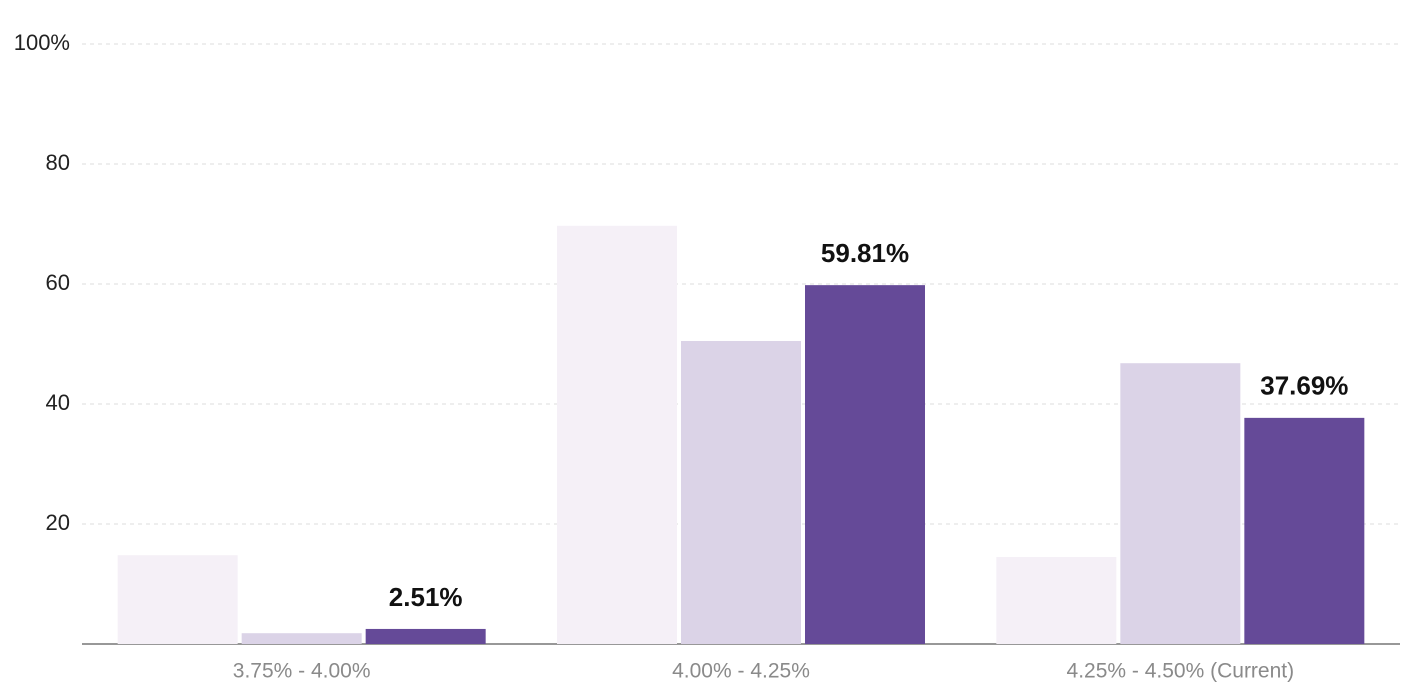 This screenshot has width=1424, height=698. What do you see at coordinates (58, 522) in the screenshot?
I see `y-tick-label: 20` at bounding box center [58, 522].